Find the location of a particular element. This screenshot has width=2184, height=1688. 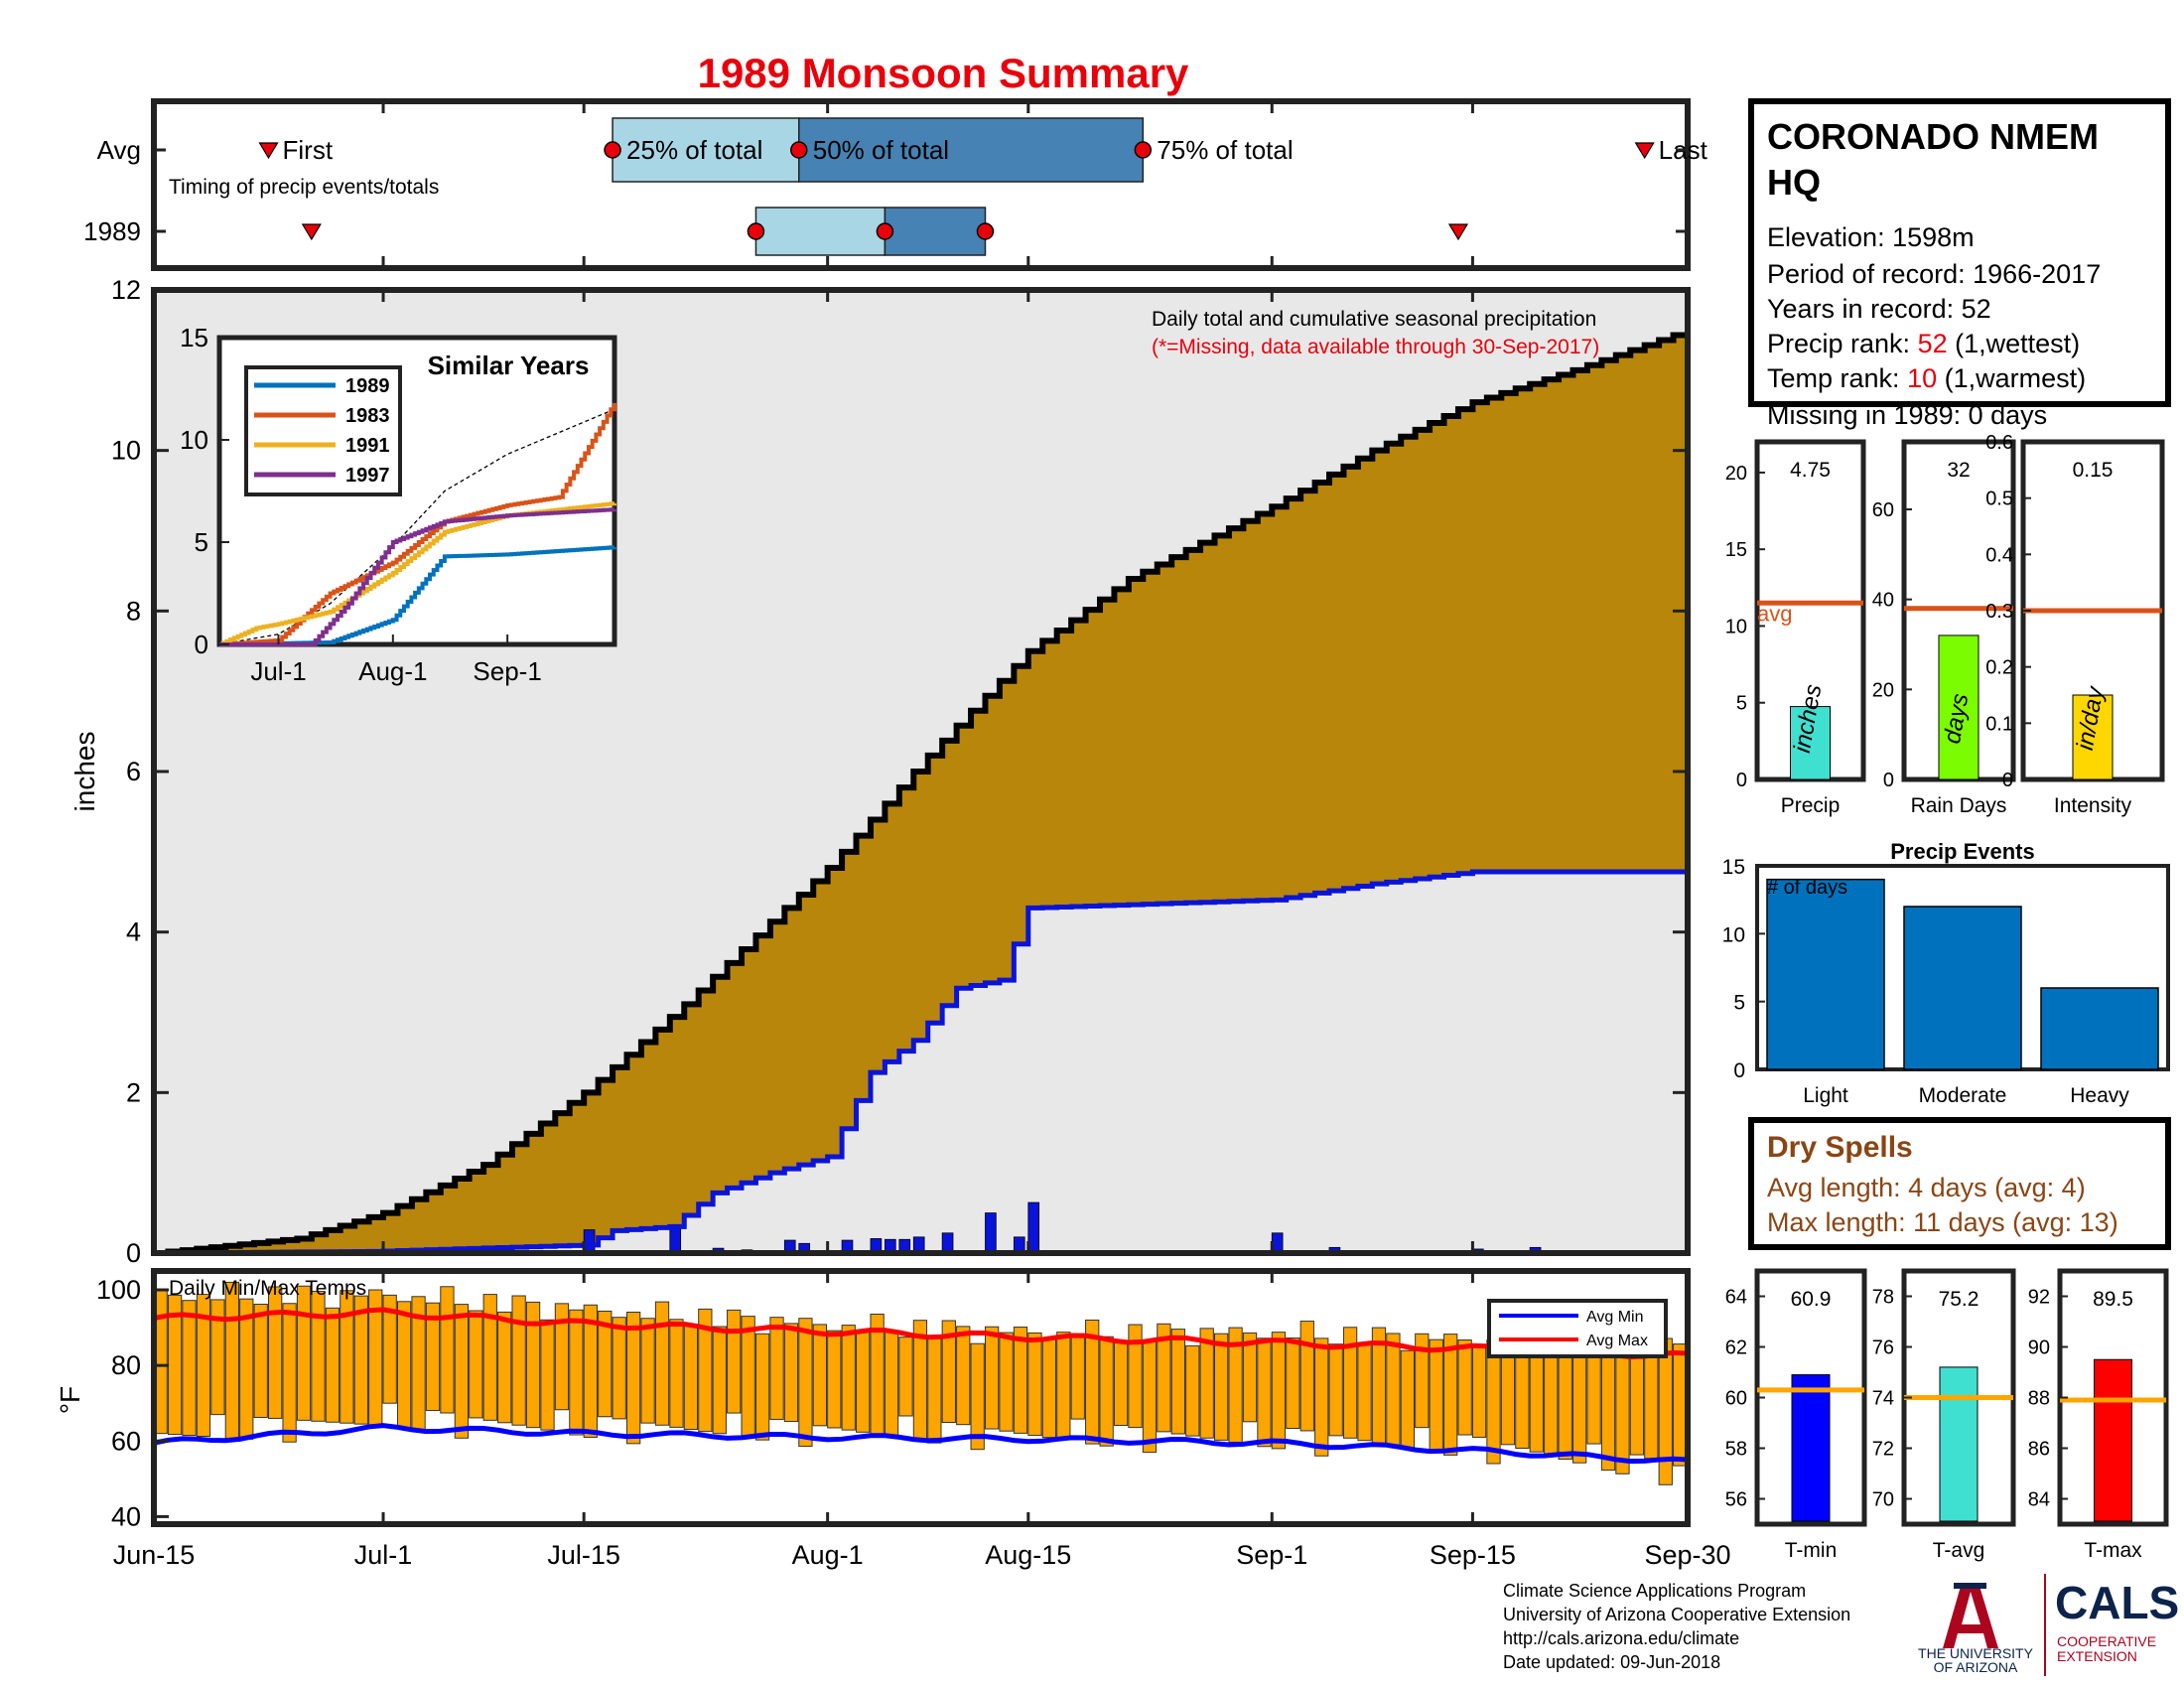

temp-mini-y-tick-label: 74 is located at coordinates (1883, 1399).